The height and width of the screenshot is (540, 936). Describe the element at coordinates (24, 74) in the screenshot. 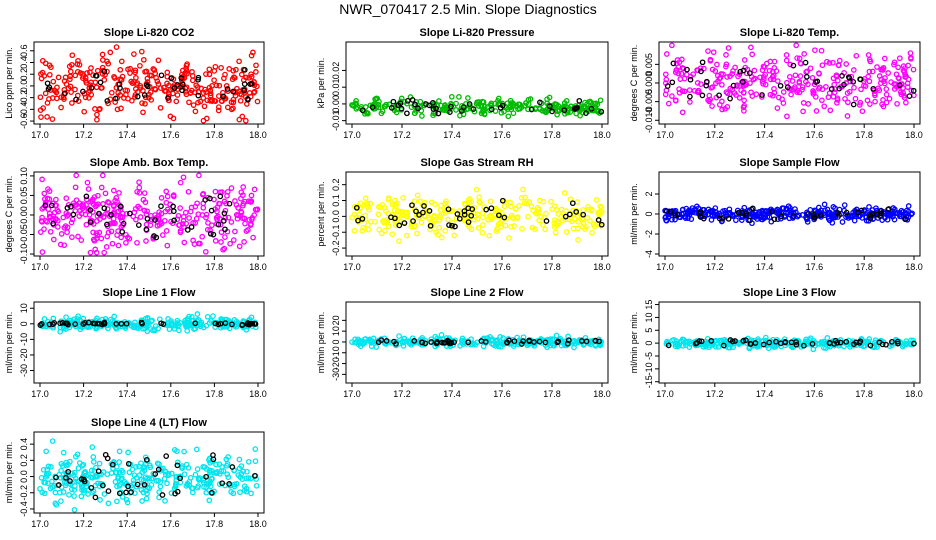

I see `y-tick-label: 0.2` at that location.